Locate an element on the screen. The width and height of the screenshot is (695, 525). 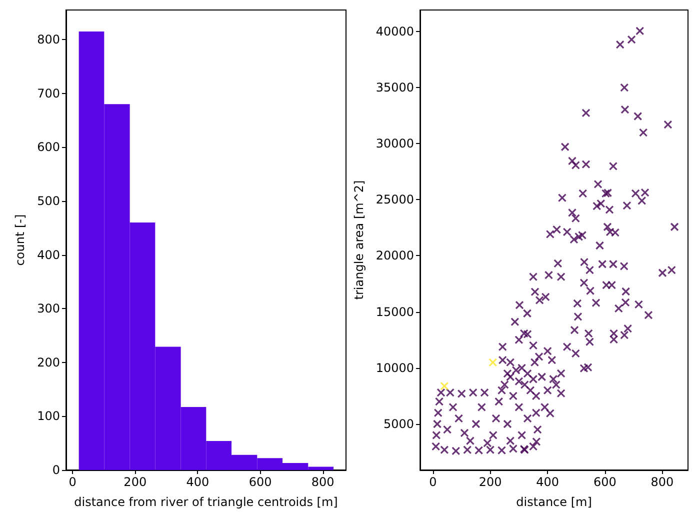
y-tick-label: 30000 is located at coordinates (395, 143).